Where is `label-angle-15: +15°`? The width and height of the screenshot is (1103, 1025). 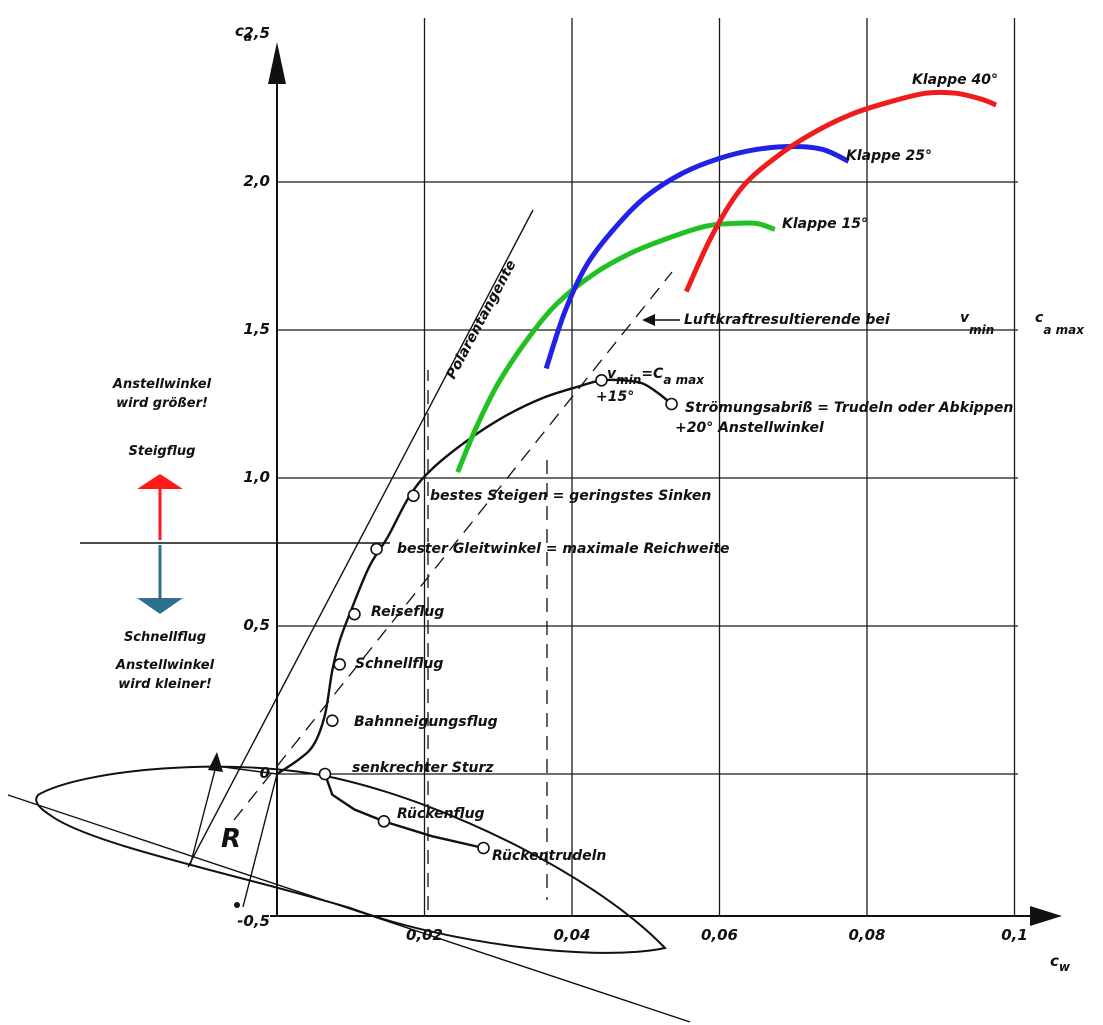 label-angle-15: +15° is located at coordinates (615, 397).